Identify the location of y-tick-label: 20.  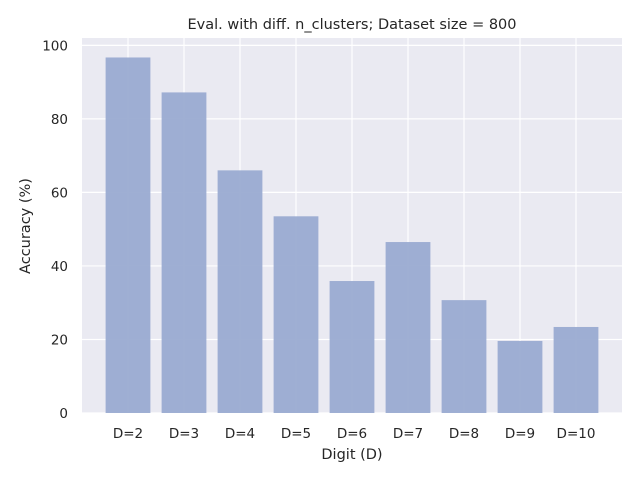
(59, 340).